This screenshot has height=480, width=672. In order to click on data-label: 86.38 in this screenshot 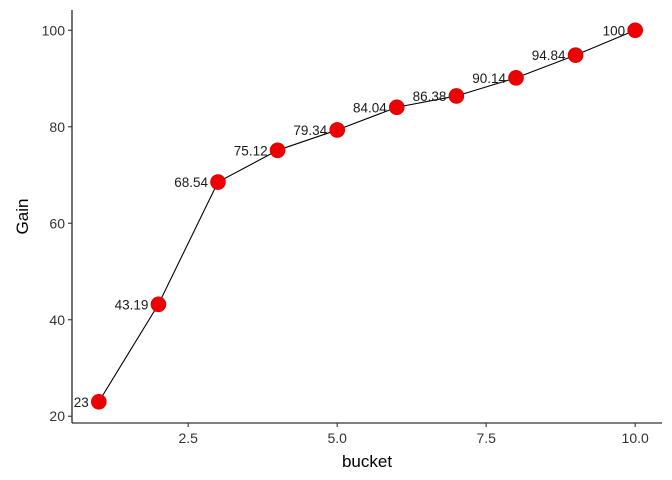, I will do `click(430, 96)`.